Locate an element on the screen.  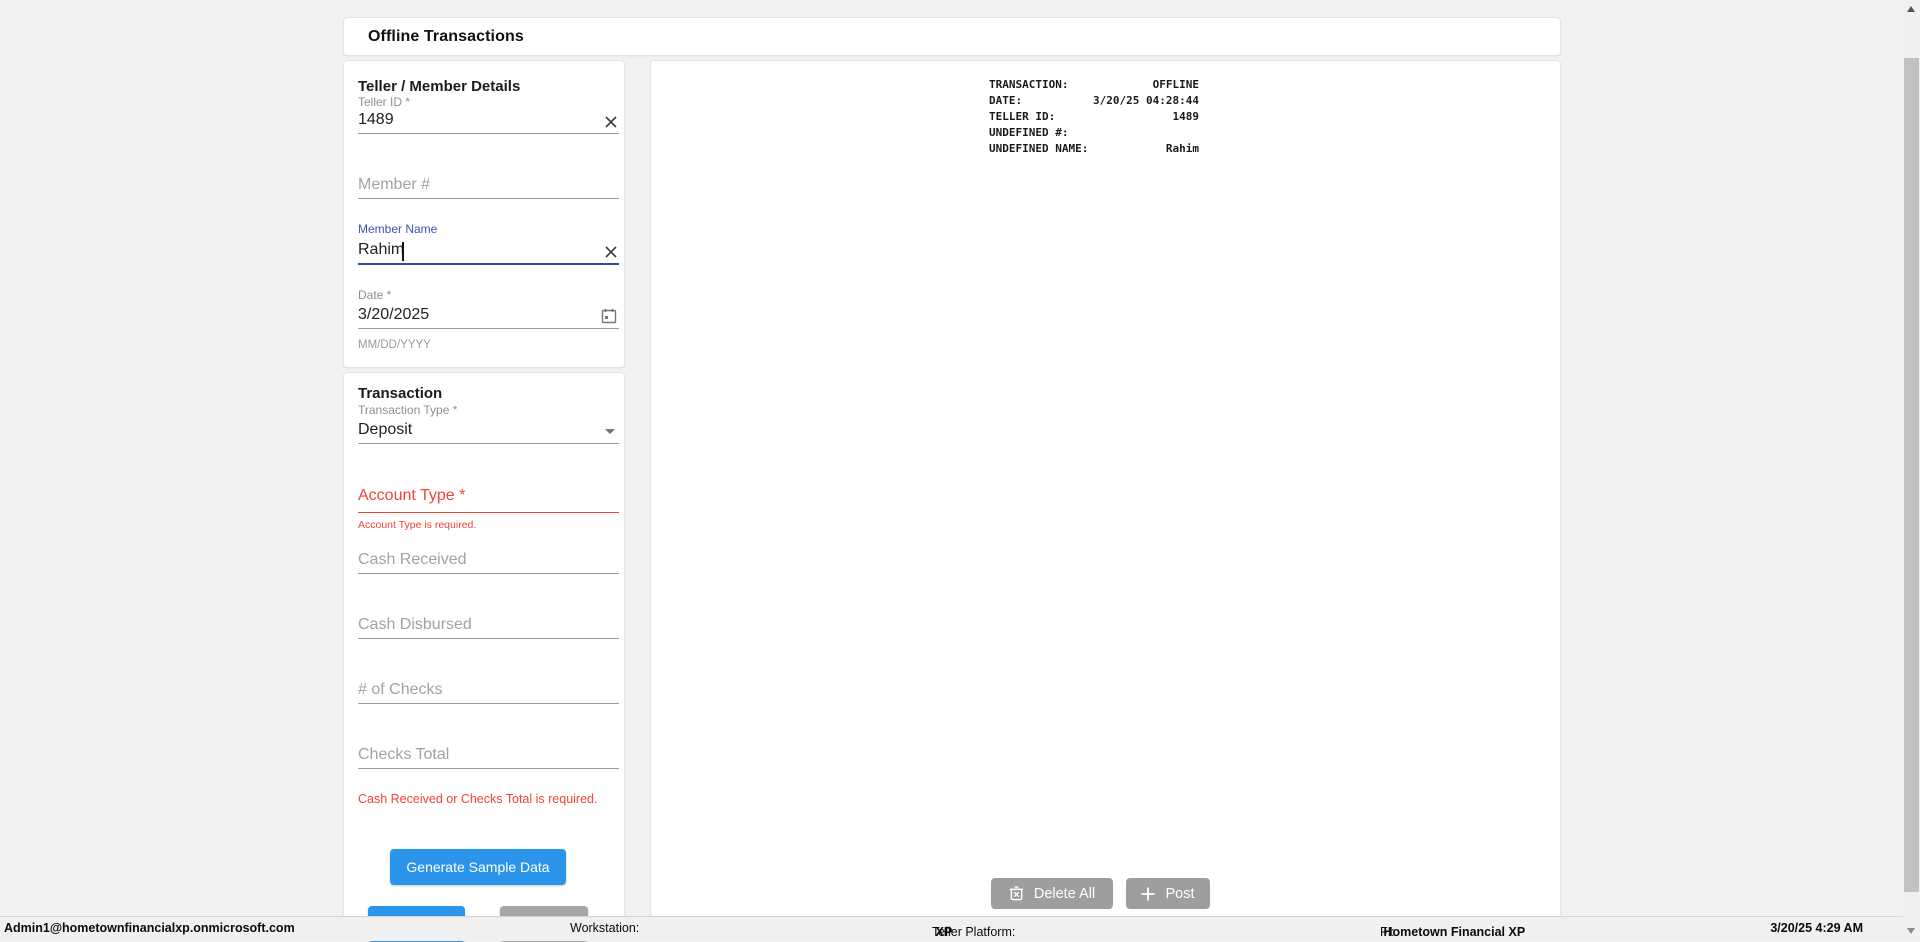
generate-sample-data-button: Generate Sample Data is located at coordinates (478, 867).